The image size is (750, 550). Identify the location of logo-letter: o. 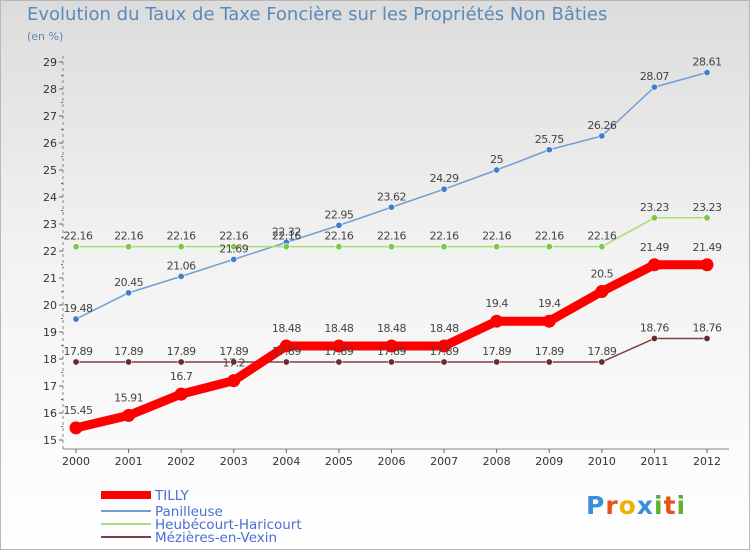
(627, 505).